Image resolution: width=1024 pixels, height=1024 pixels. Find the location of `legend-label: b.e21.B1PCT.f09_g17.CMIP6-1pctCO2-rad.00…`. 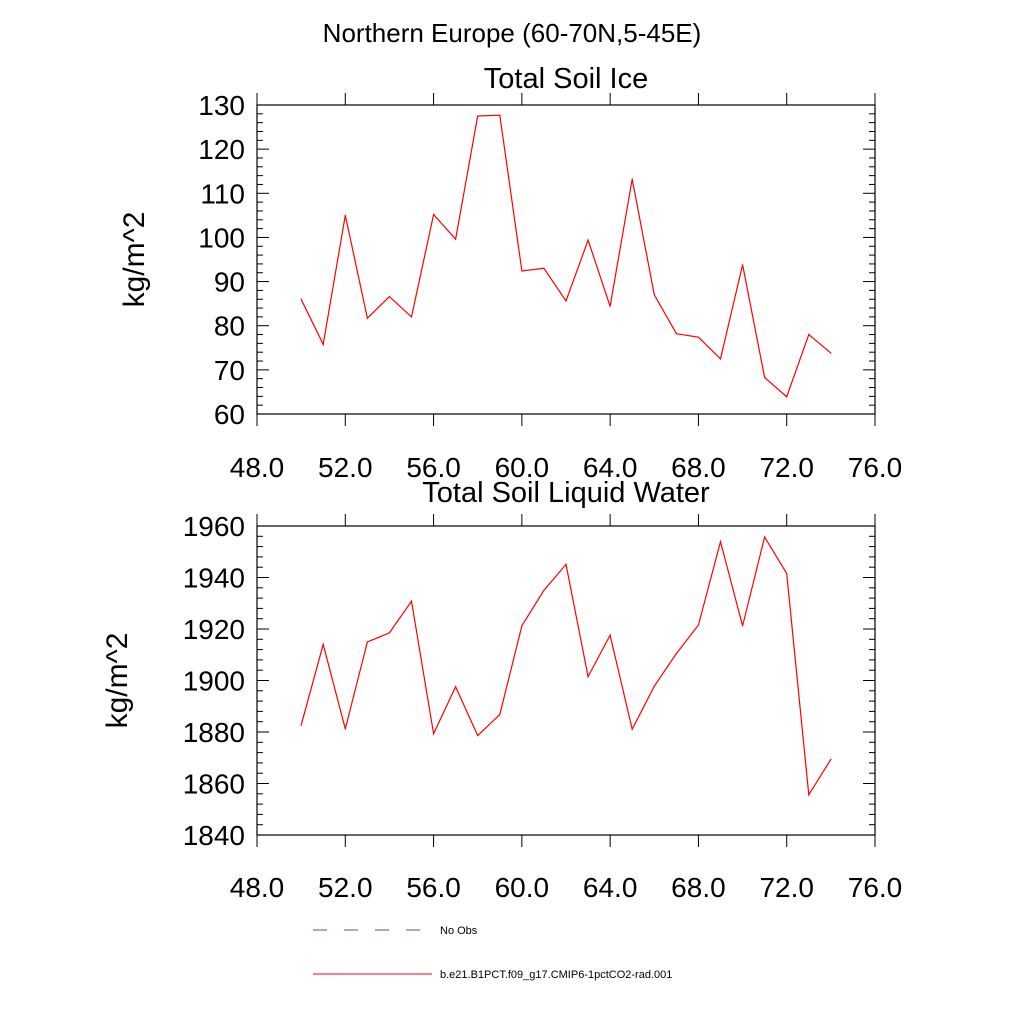

legend-label: b.e21.B1PCT.f09_g17.CMIP6-1pctCO2-rad.00… is located at coordinates (556, 975).